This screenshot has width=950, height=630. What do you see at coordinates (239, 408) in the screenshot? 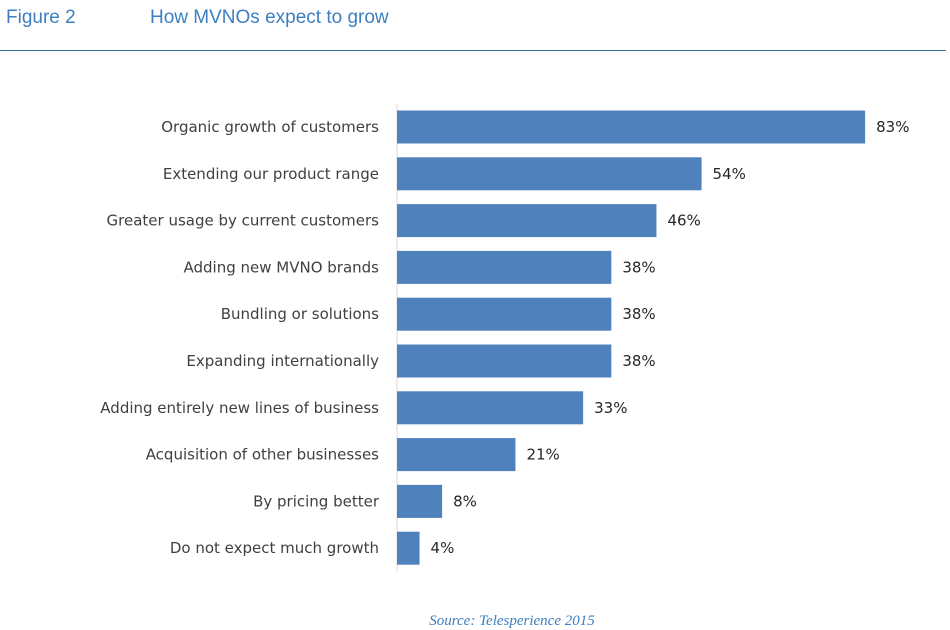
I see `category-label: Adding entirely new lines of business` at bounding box center [239, 408].